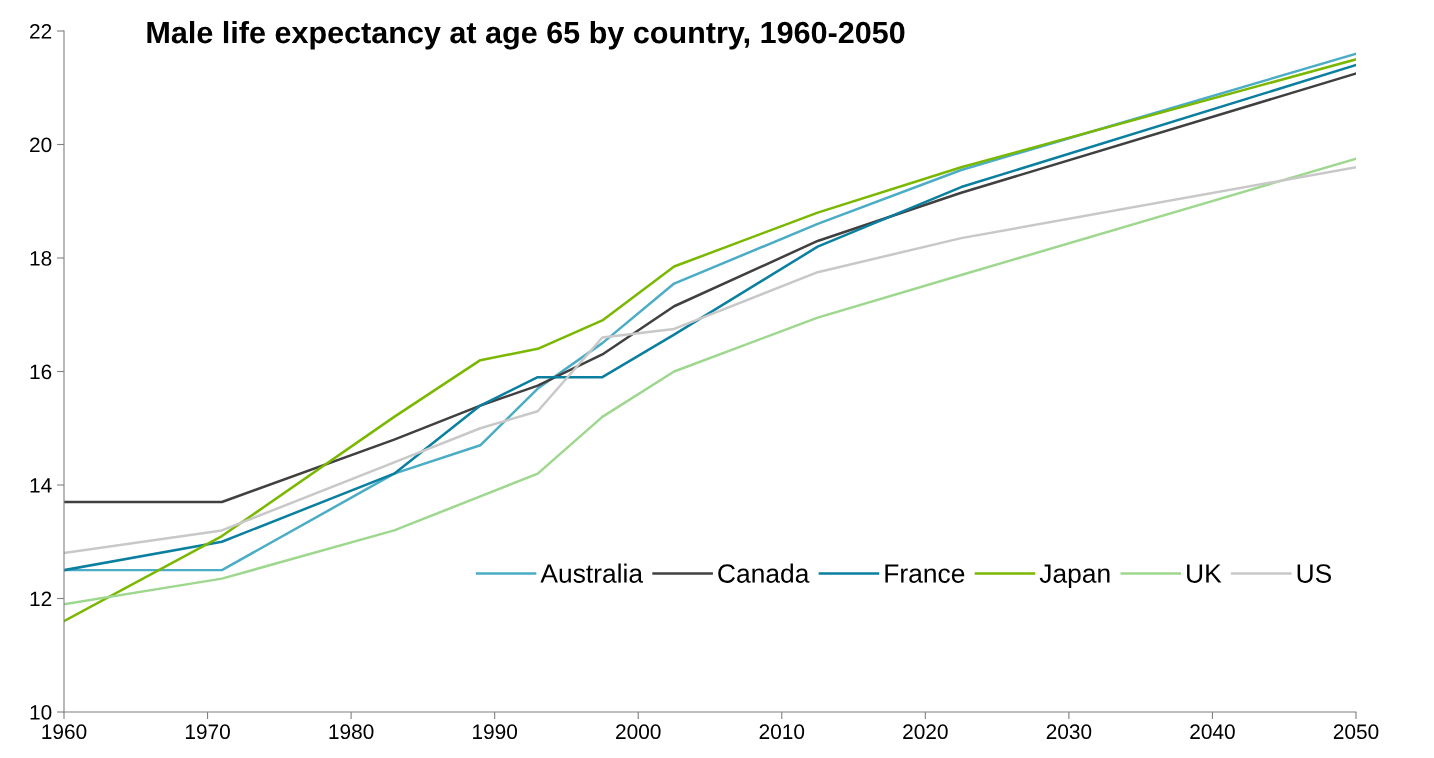 The image size is (1434, 758). I want to click on x-tick-label: 2040, so click(1212, 732).